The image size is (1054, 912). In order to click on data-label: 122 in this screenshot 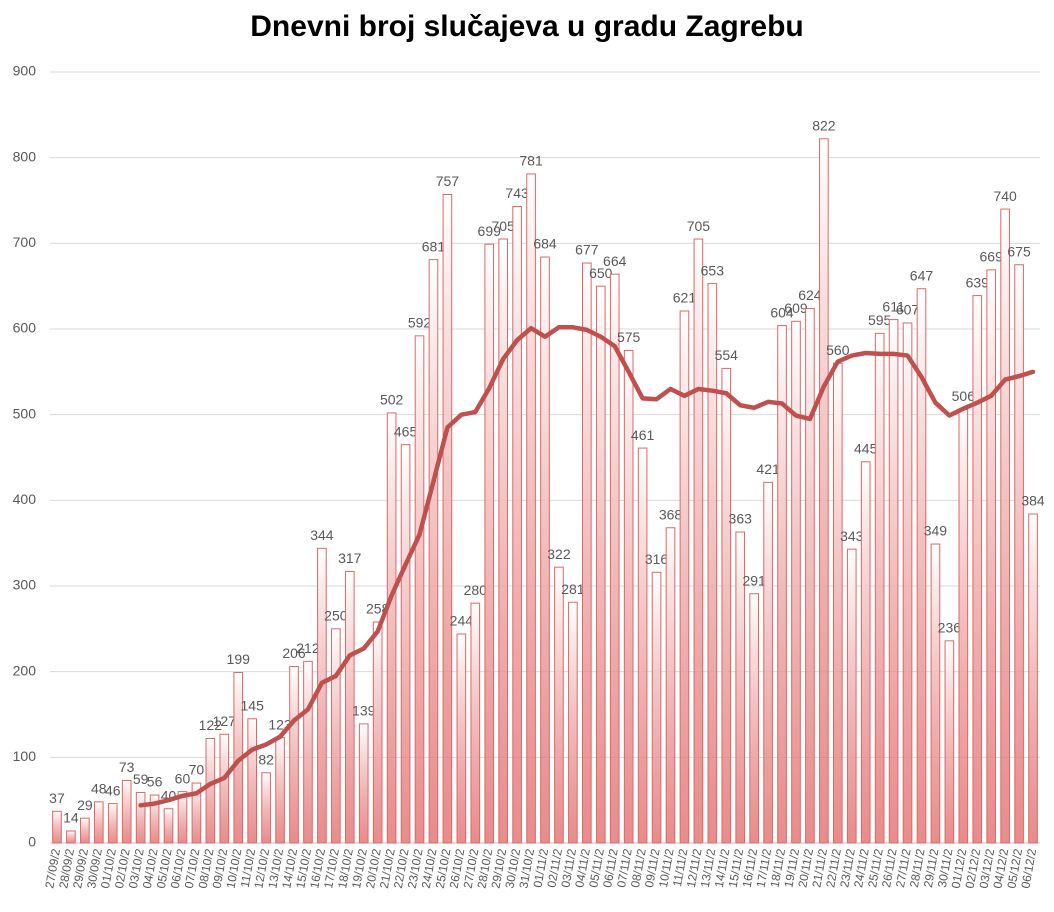, I will do `click(211, 725)`.